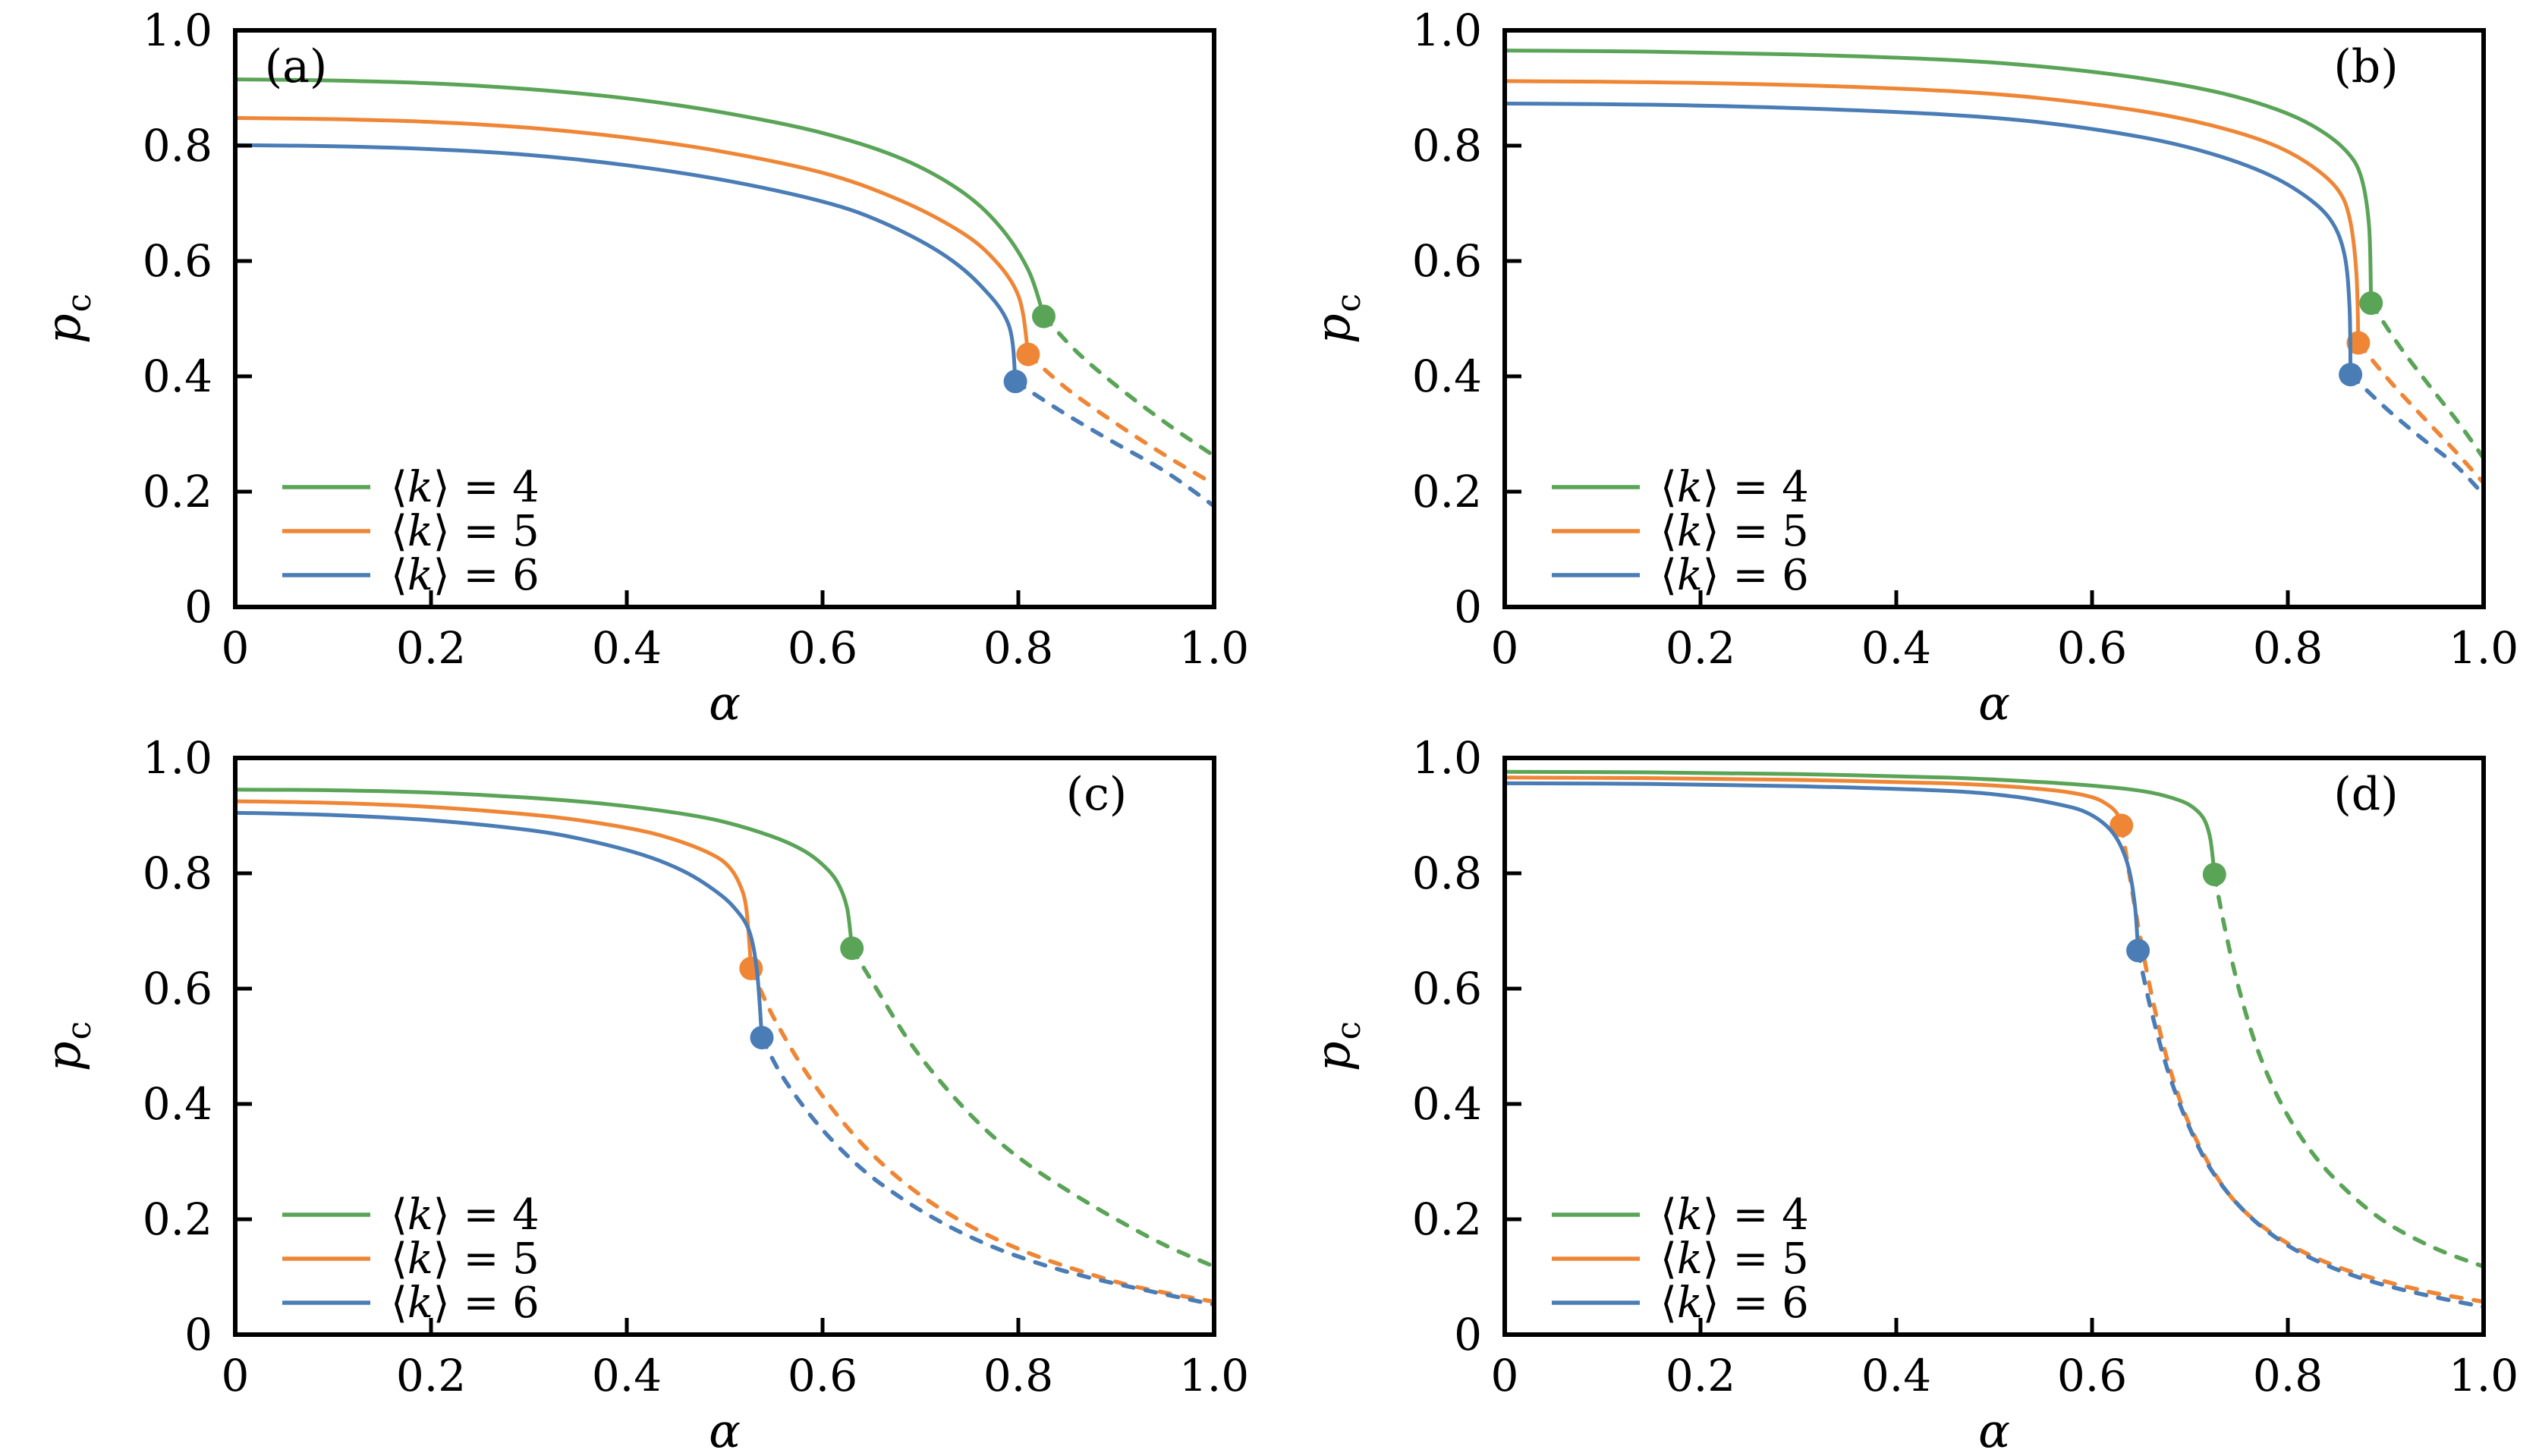 This screenshot has height=1456, width=2539. What do you see at coordinates (2365, 794) in the screenshot?
I see `panel-label: (d)` at bounding box center [2365, 794].